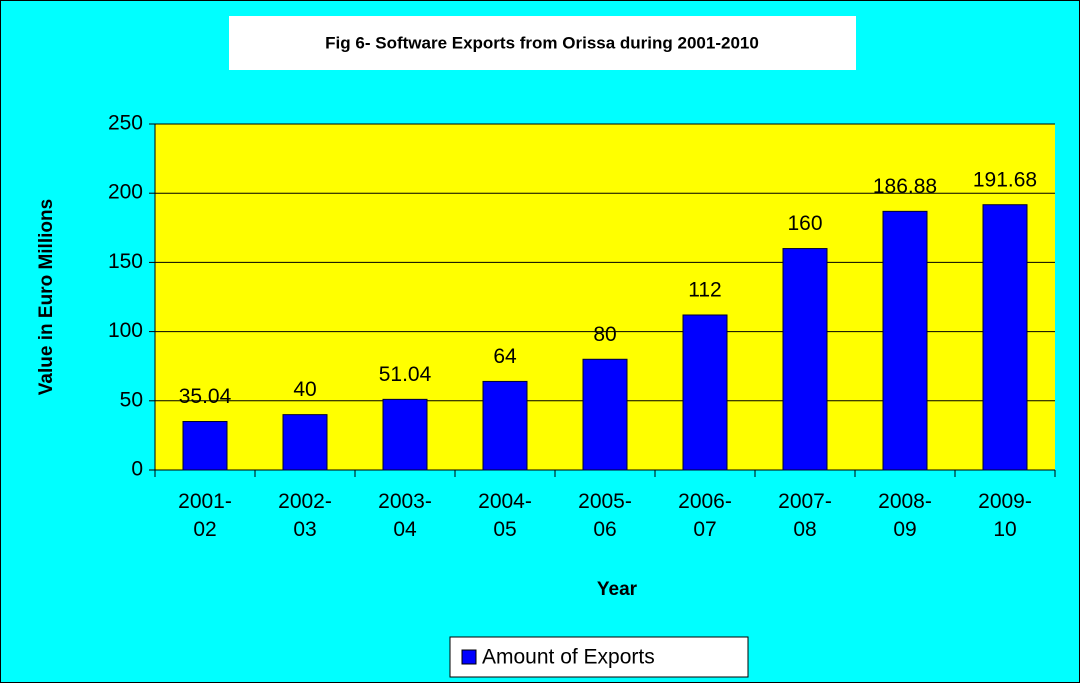 This screenshot has width=1080, height=683. What do you see at coordinates (125, 261) in the screenshot?
I see `y-tick-label: 150` at bounding box center [125, 261].